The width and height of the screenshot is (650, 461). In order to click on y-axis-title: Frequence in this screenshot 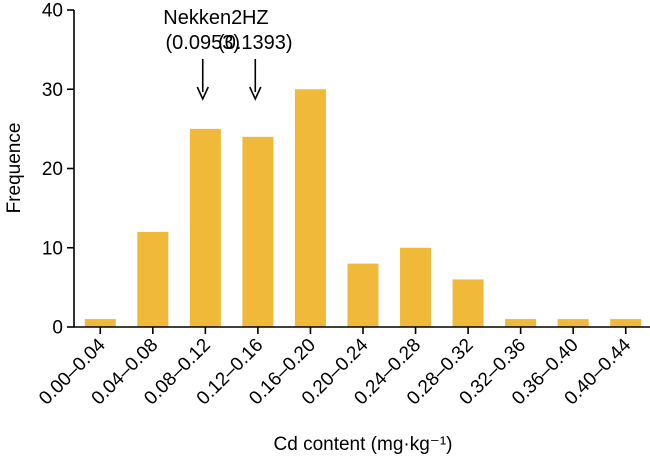, I will do `click(14, 168)`.